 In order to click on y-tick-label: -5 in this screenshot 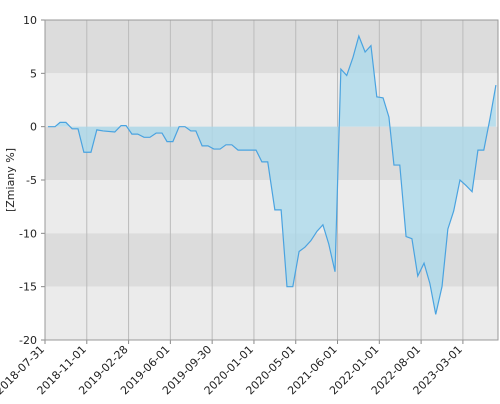, I will do `click(31, 180)`.